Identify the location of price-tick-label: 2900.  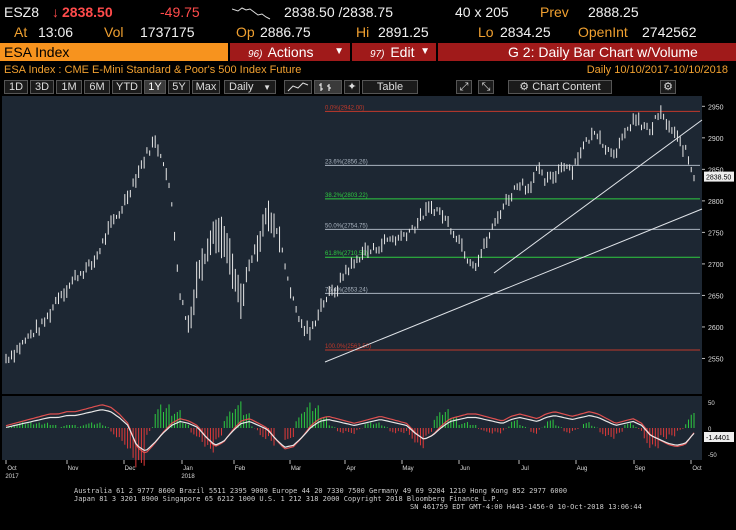
(716, 139).